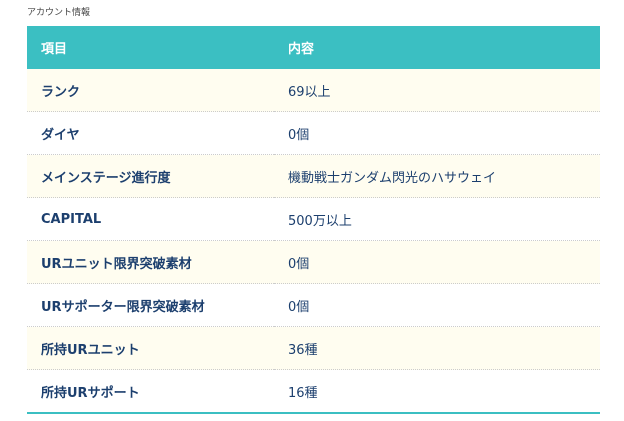 Image resolution: width=624 pixels, height=421 pixels. I want to click on table-row: 所持URサポート 16種, so click(313, 391).